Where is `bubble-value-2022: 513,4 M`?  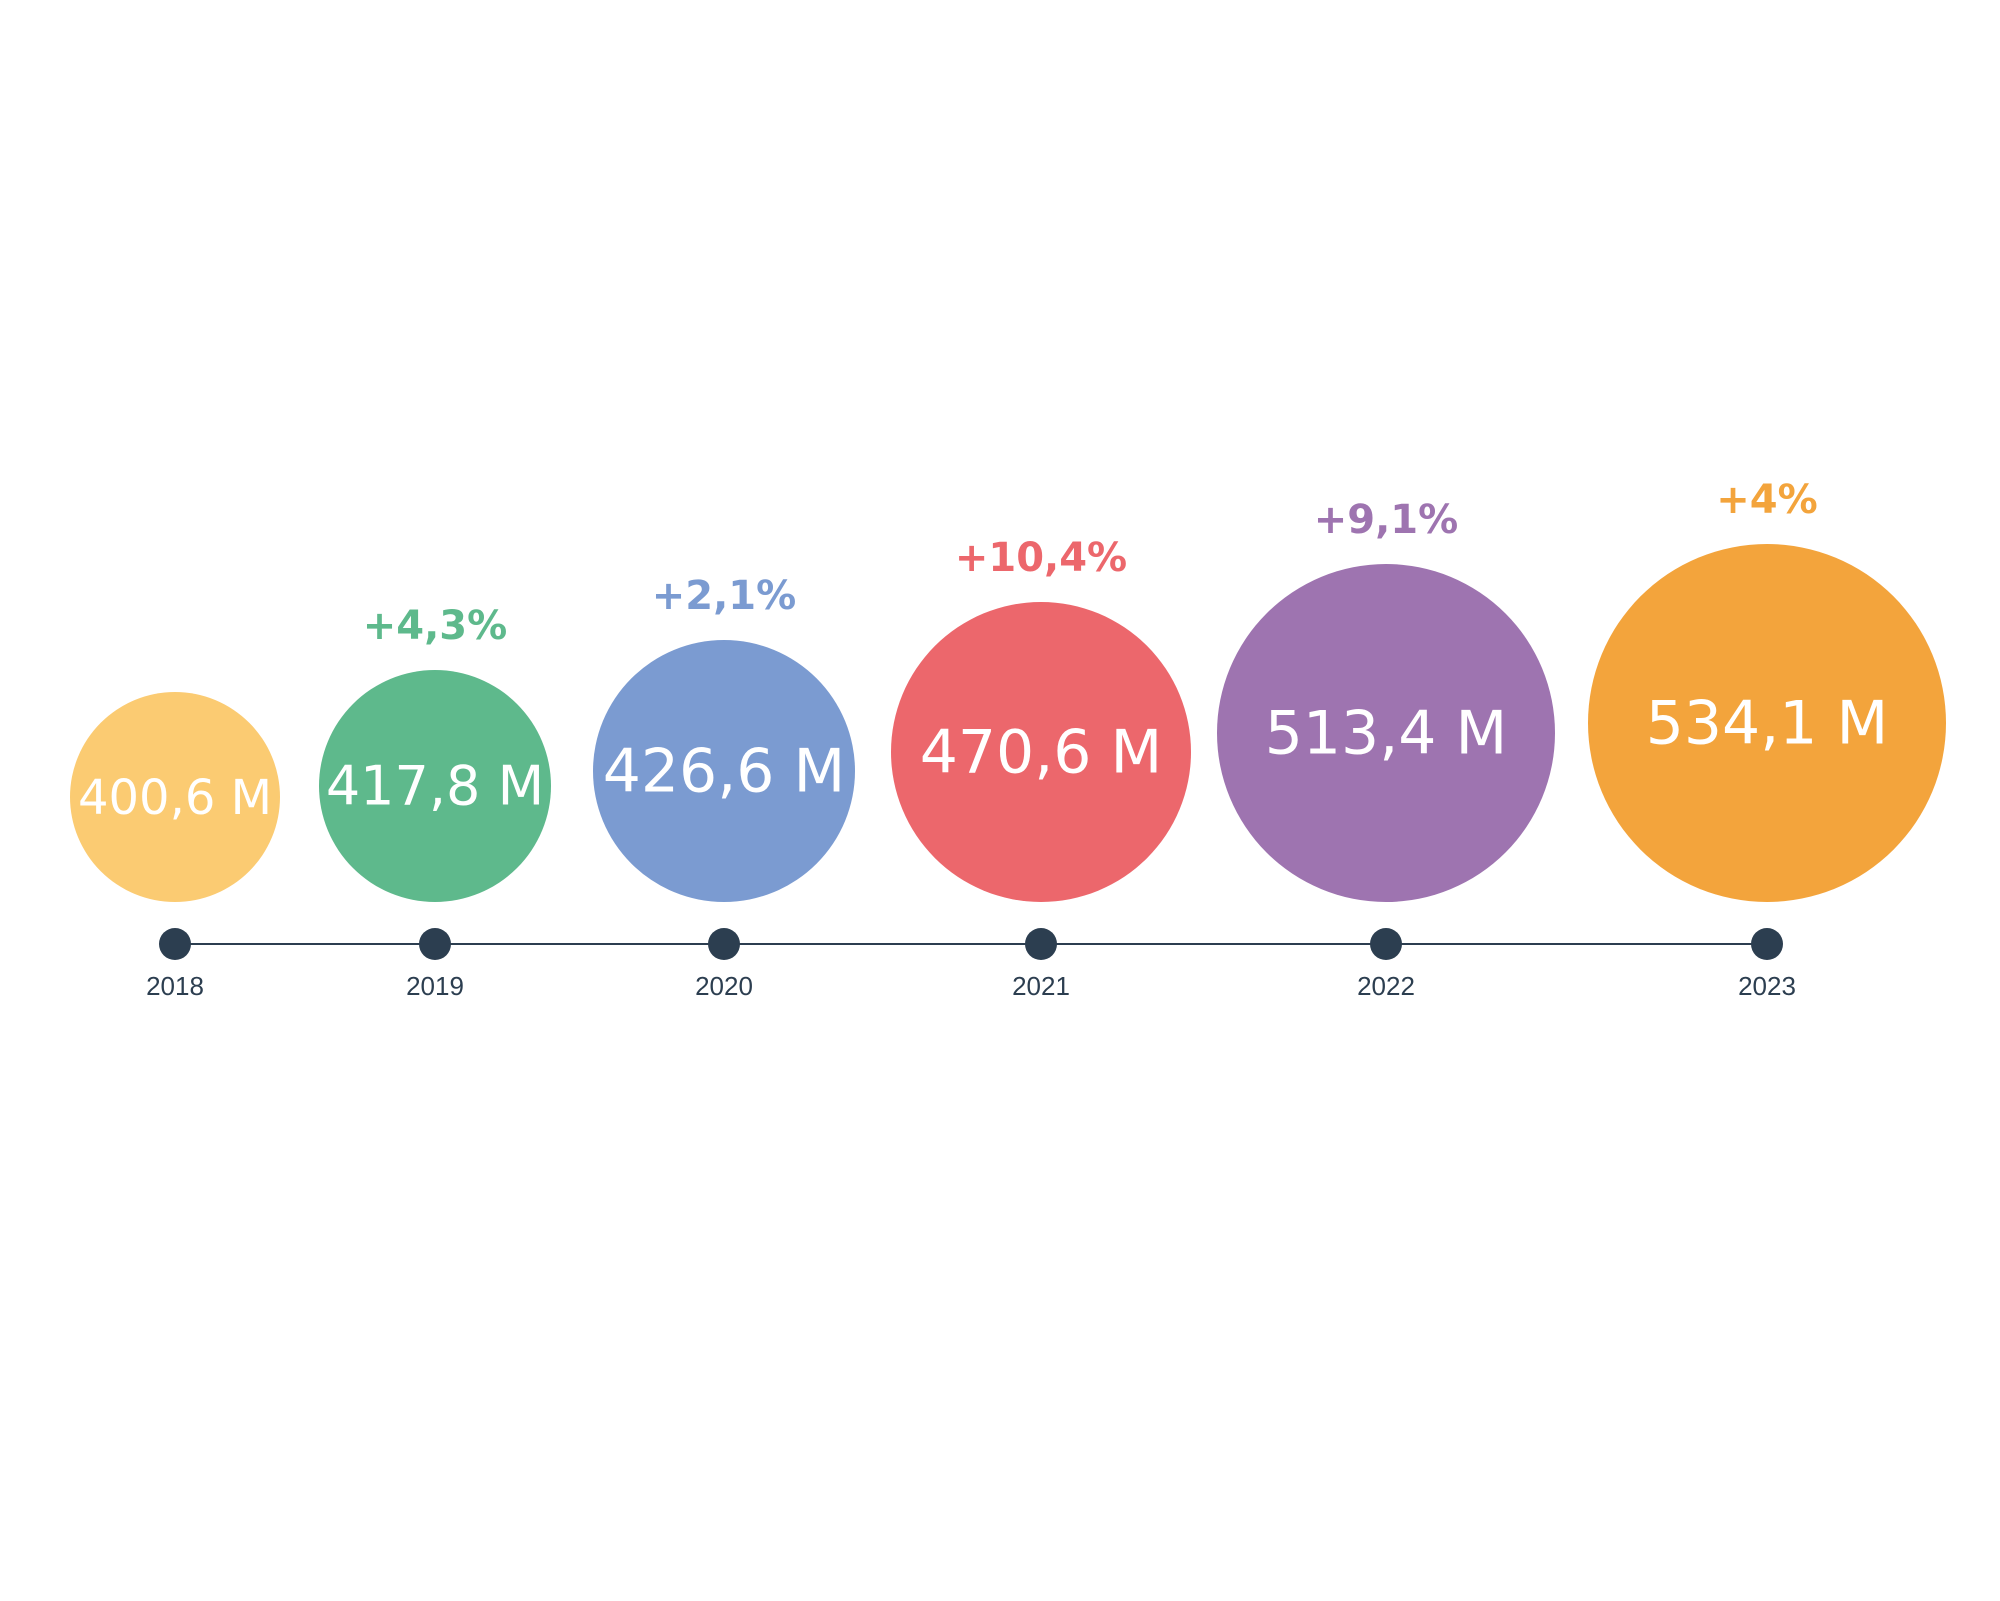 bubble-value-2022: 513,4 M is located at coordinates (1386, 734).